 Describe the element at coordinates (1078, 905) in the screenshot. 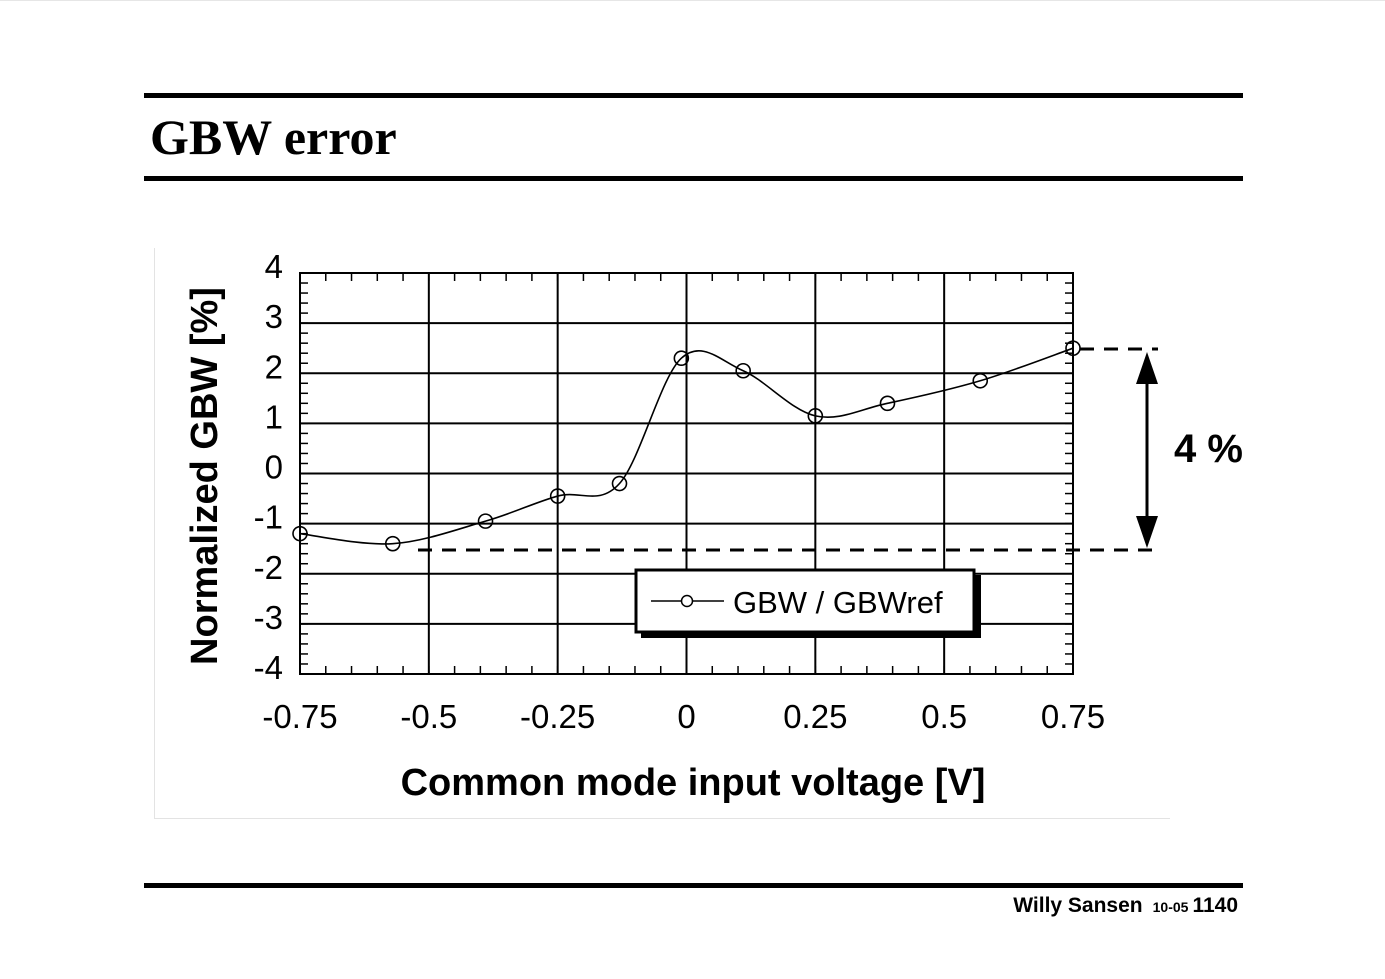

I see `footer-author: Willy Sansen` at that location.